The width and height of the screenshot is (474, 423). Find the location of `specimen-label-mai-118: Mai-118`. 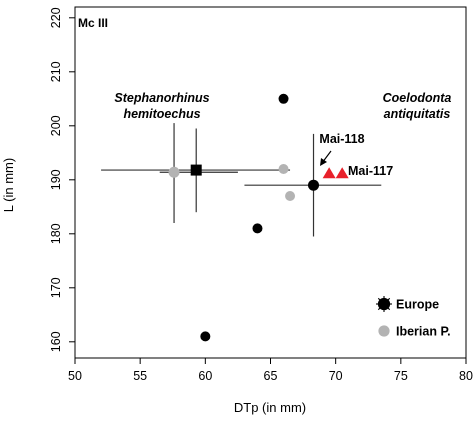

specimen-label-mai-118: Mai-118 is located at coordinates (341, 139).